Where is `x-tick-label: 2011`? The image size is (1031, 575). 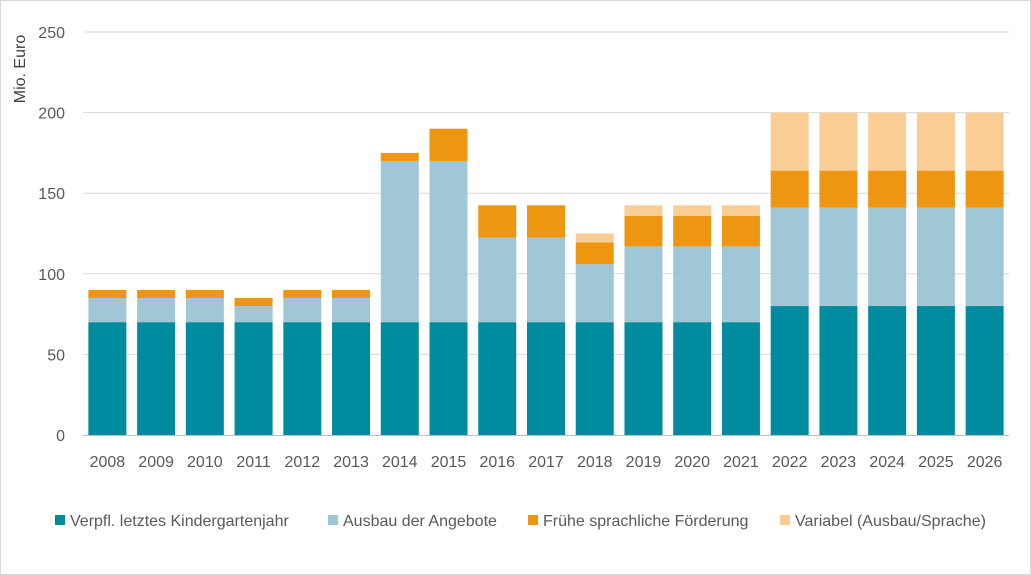 x-tick-label: 2011 is located at coordinates (253, 462).